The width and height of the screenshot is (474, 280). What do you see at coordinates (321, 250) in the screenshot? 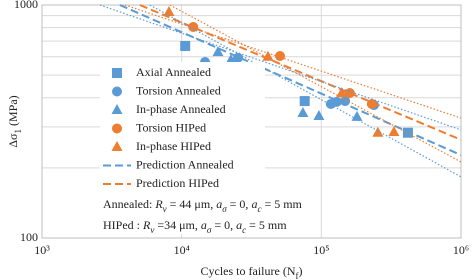
I see `x-tick-label: 10⁵` at bounding box center [321, 250].